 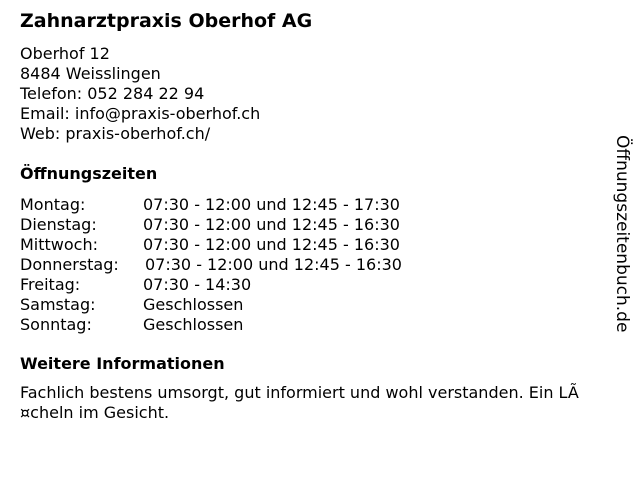 I want to click on day-label: Montag:, so click(x=53, y=204).